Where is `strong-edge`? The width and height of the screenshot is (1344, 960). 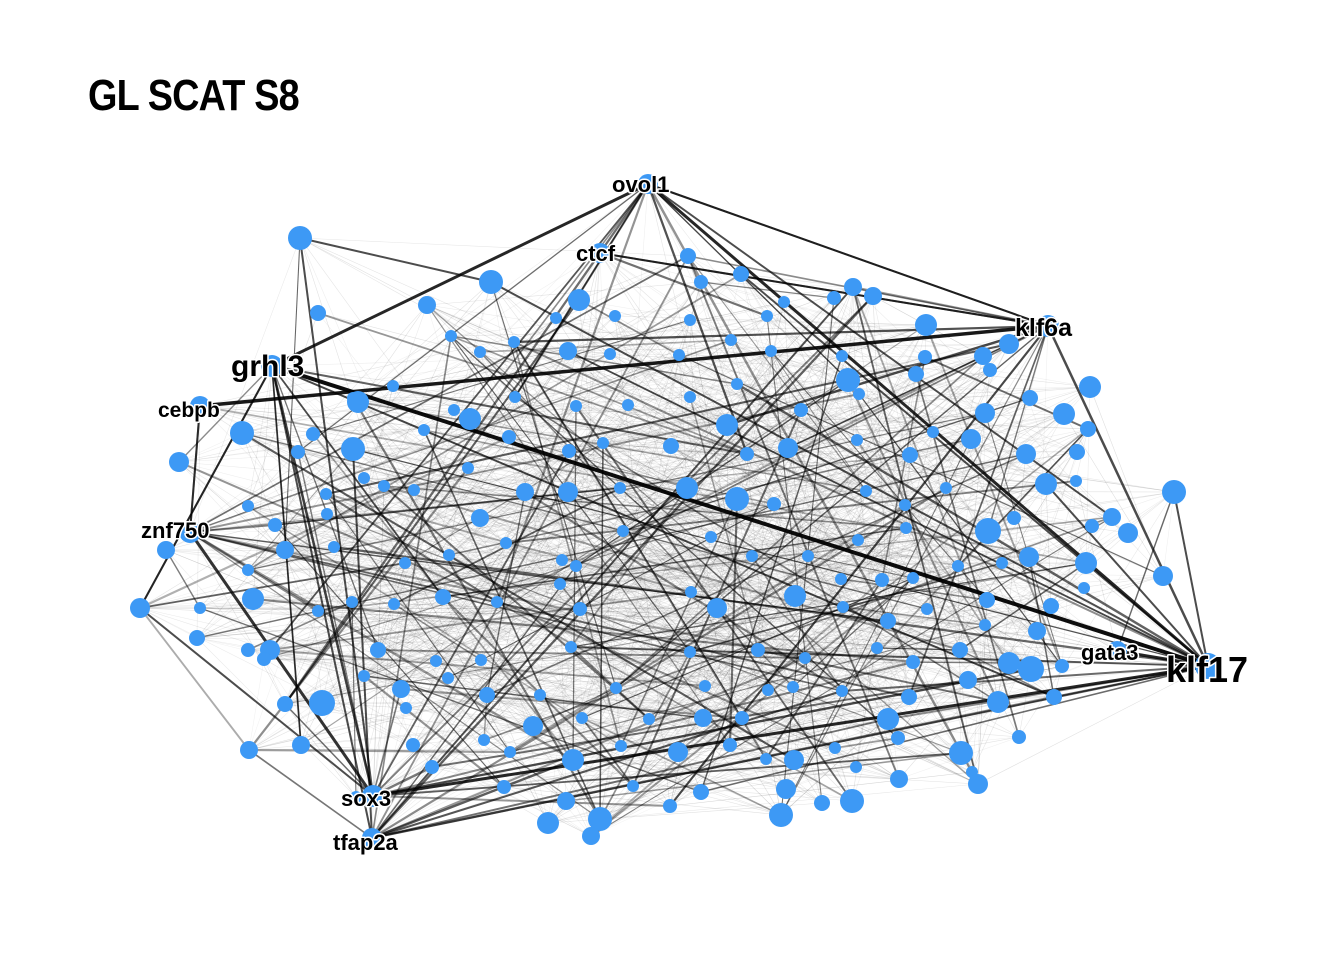 strong-edge is located at coordinates (256, 702).